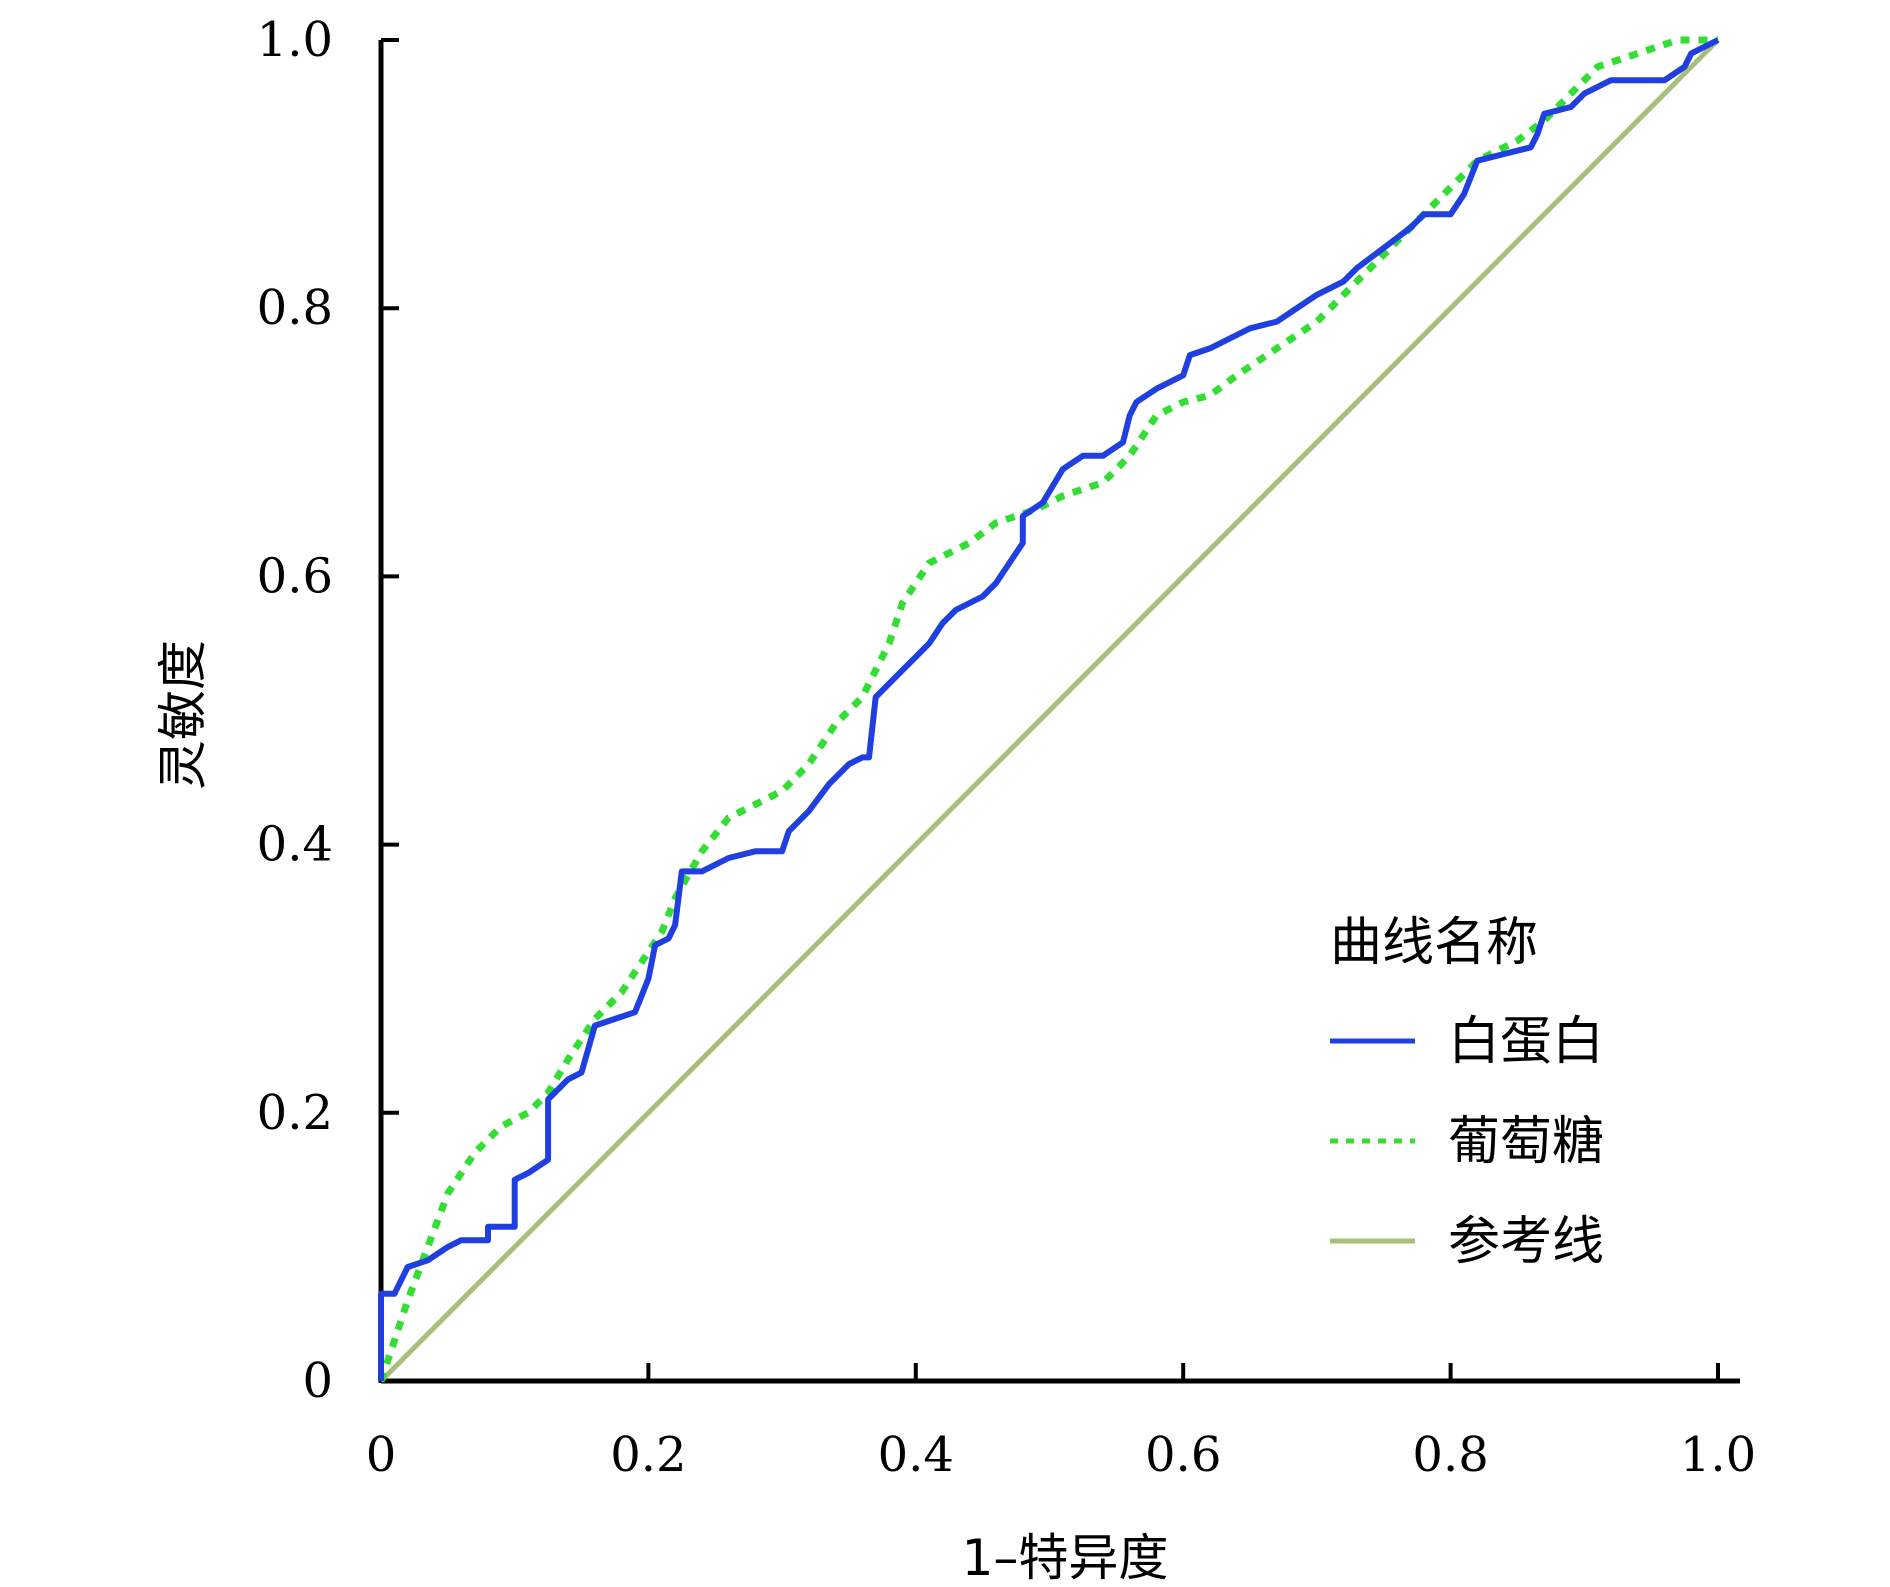 Image resolution: width=1890 pixels, height=1587 pixels. I want to click on y-tick-label: 0.4, so click(295, 845).